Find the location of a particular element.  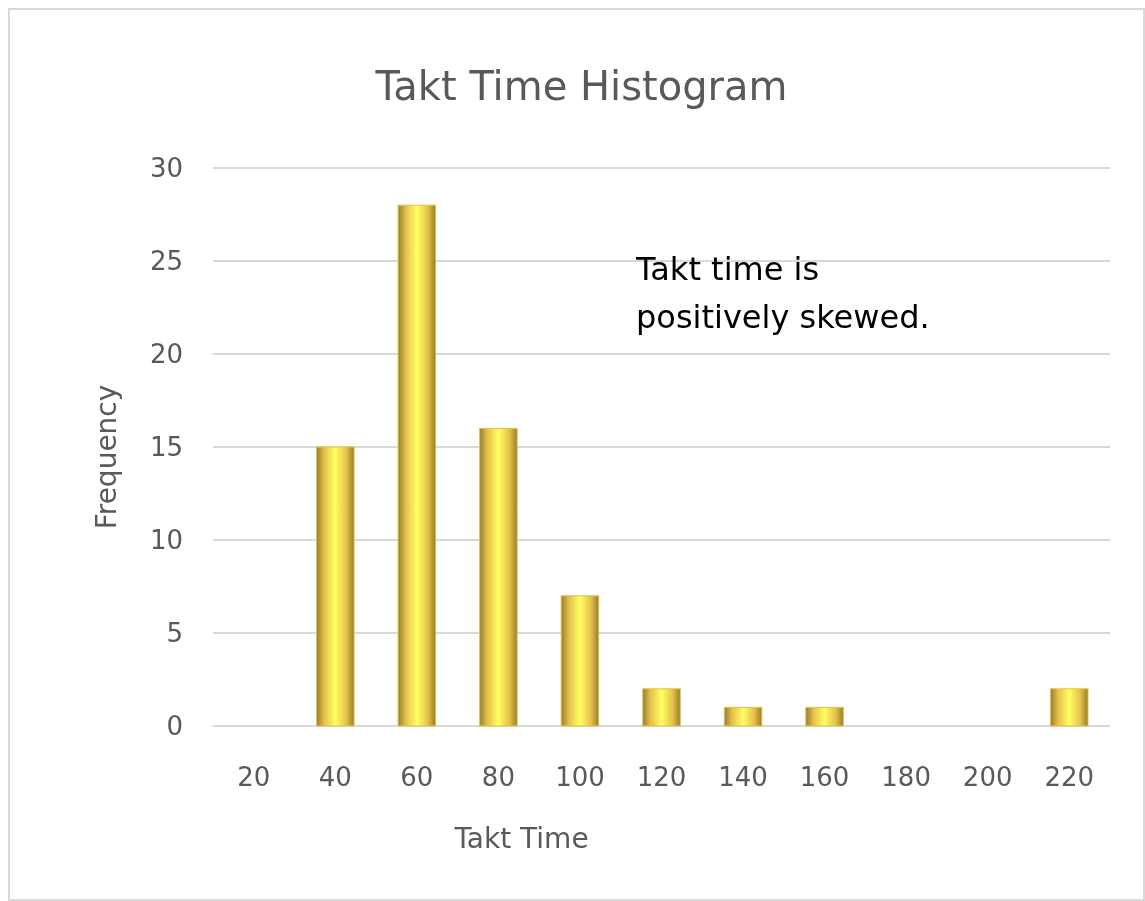

y-tick-label: 30 is located at coordinates (166, 168).